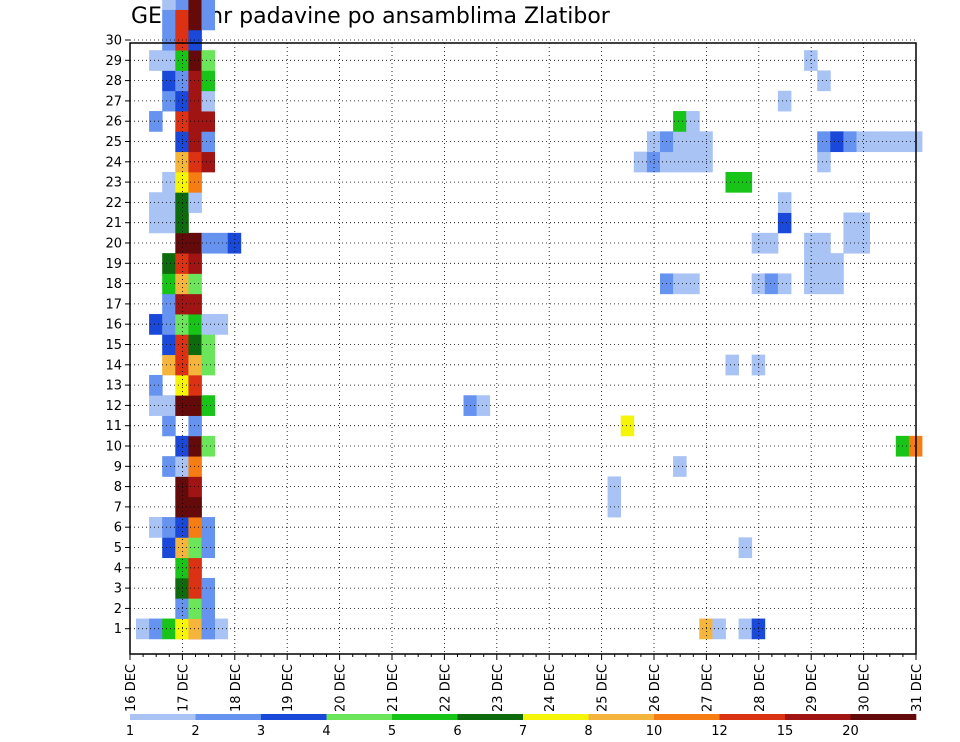 The width and height of the screenshot is (960, 742). Describe the element at coordinates (113, 325) in the screenshot. I see `y-tick-label: 16` at that location.